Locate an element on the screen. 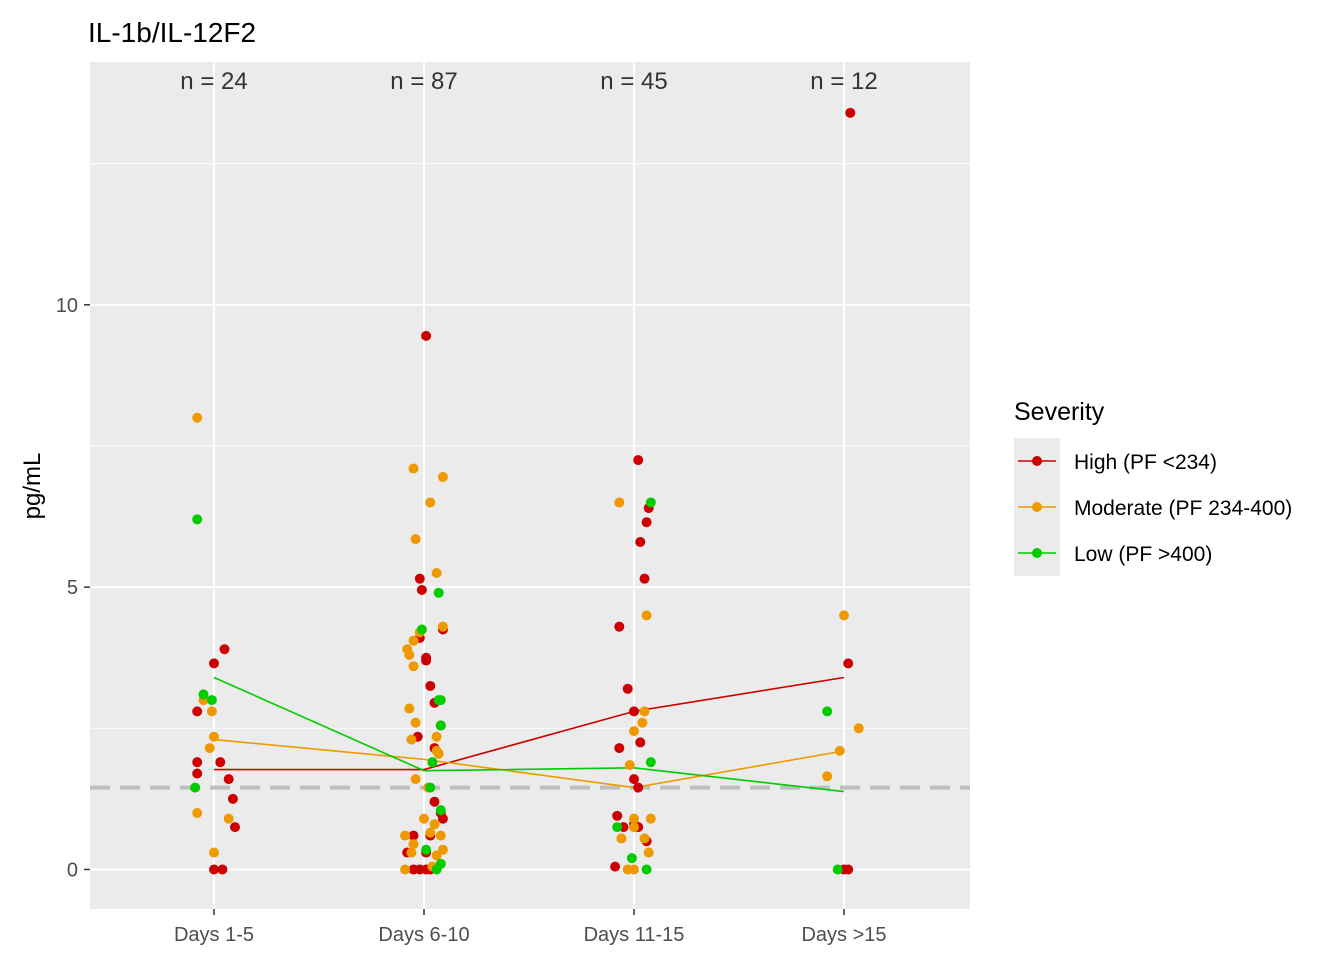 The width and height of the screenshot is (1344, 960). count-label: n = 45 is located at coordinates (633, 81).